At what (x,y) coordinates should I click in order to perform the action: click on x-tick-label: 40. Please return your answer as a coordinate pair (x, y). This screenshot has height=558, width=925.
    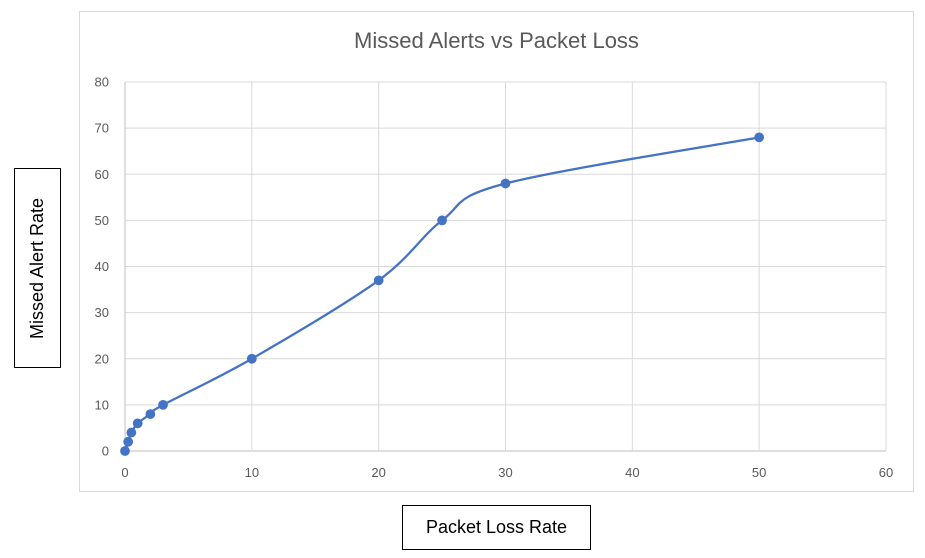
    Looking at the image, I should click on (632, 472).